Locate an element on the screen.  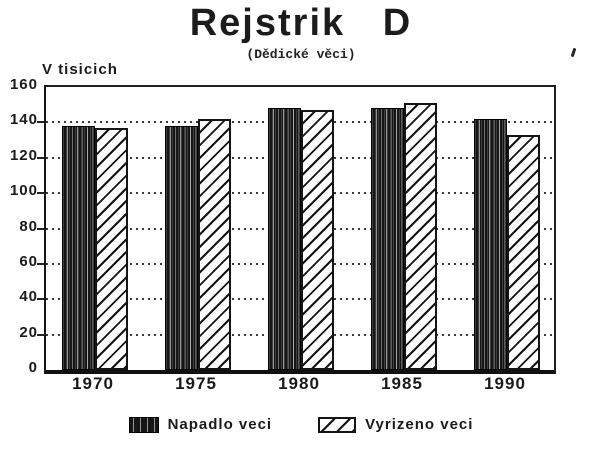
legend-label: Napadlo veci is located at coordinates (220, 424).